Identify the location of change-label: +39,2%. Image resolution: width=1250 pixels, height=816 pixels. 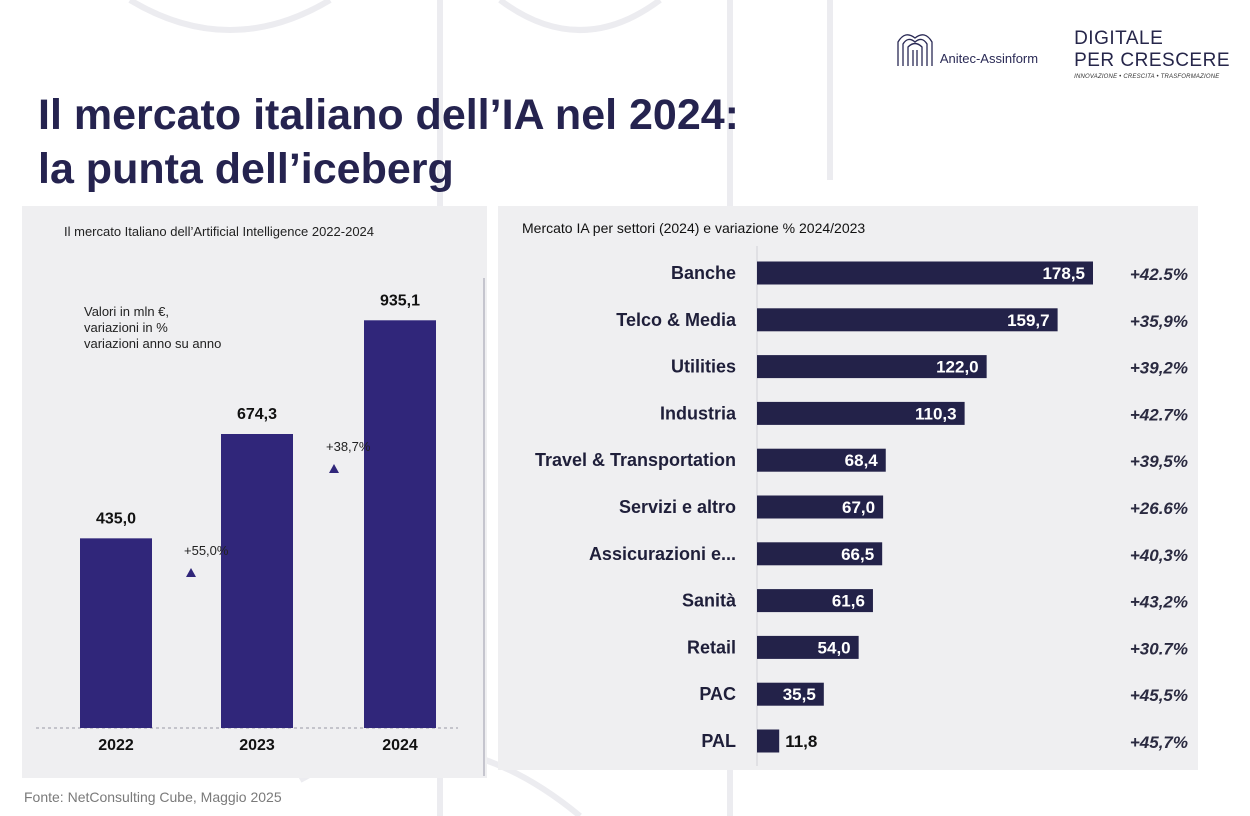
(1159, 368).